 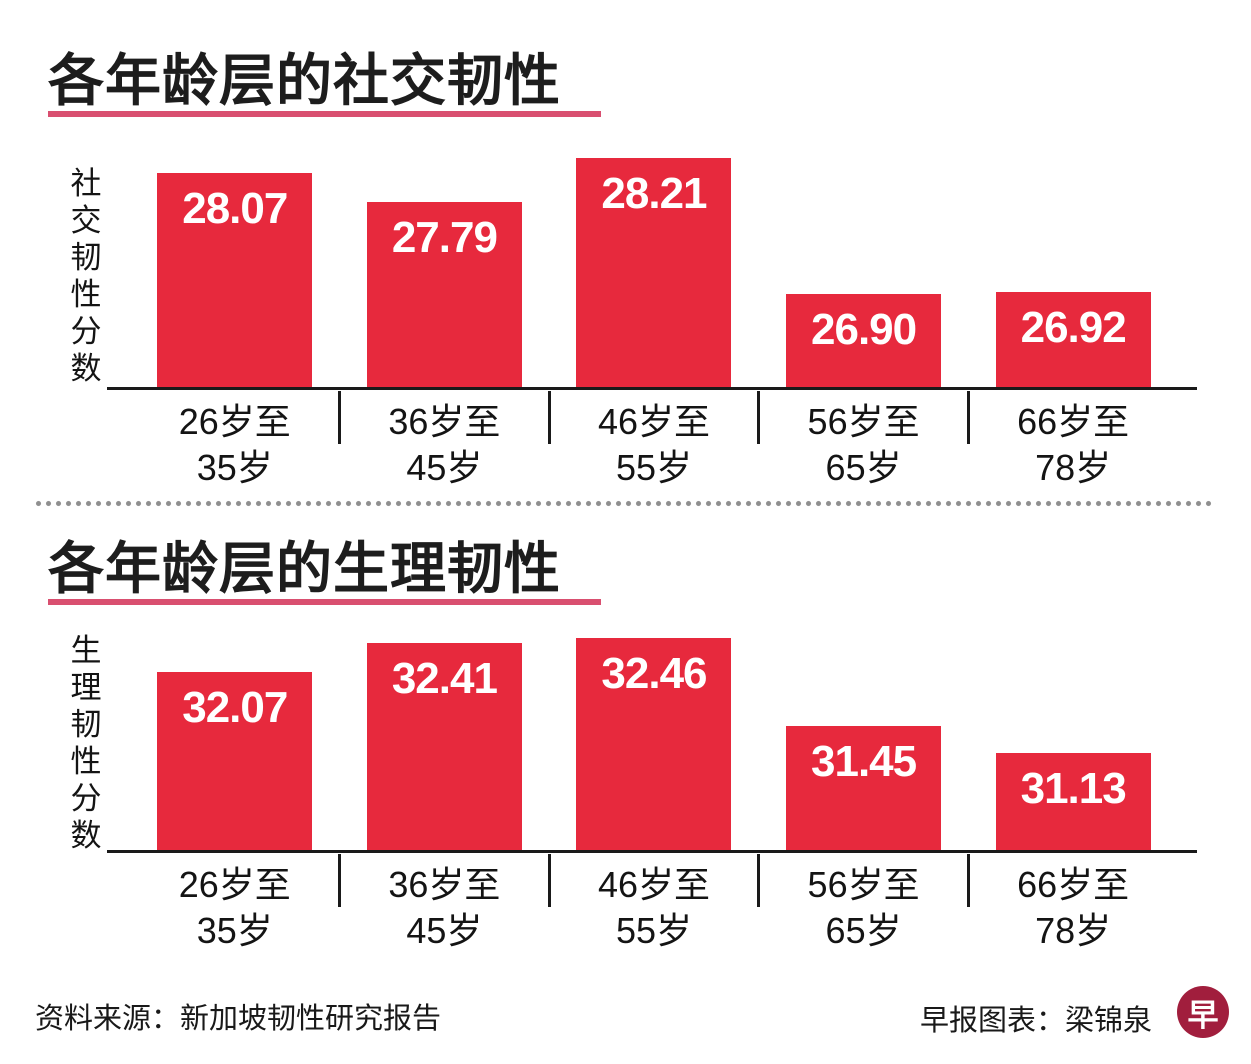 I want to click on bar-column: 28.07, so click(x=235, y=258).